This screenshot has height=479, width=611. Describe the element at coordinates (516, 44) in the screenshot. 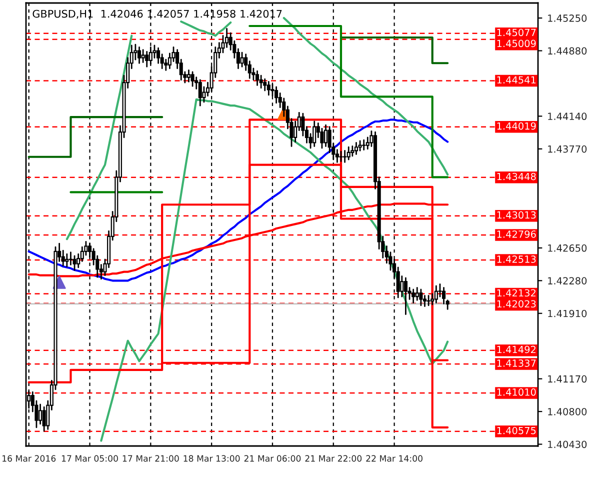

I see `ref-line-label: 1.45009` at that location.